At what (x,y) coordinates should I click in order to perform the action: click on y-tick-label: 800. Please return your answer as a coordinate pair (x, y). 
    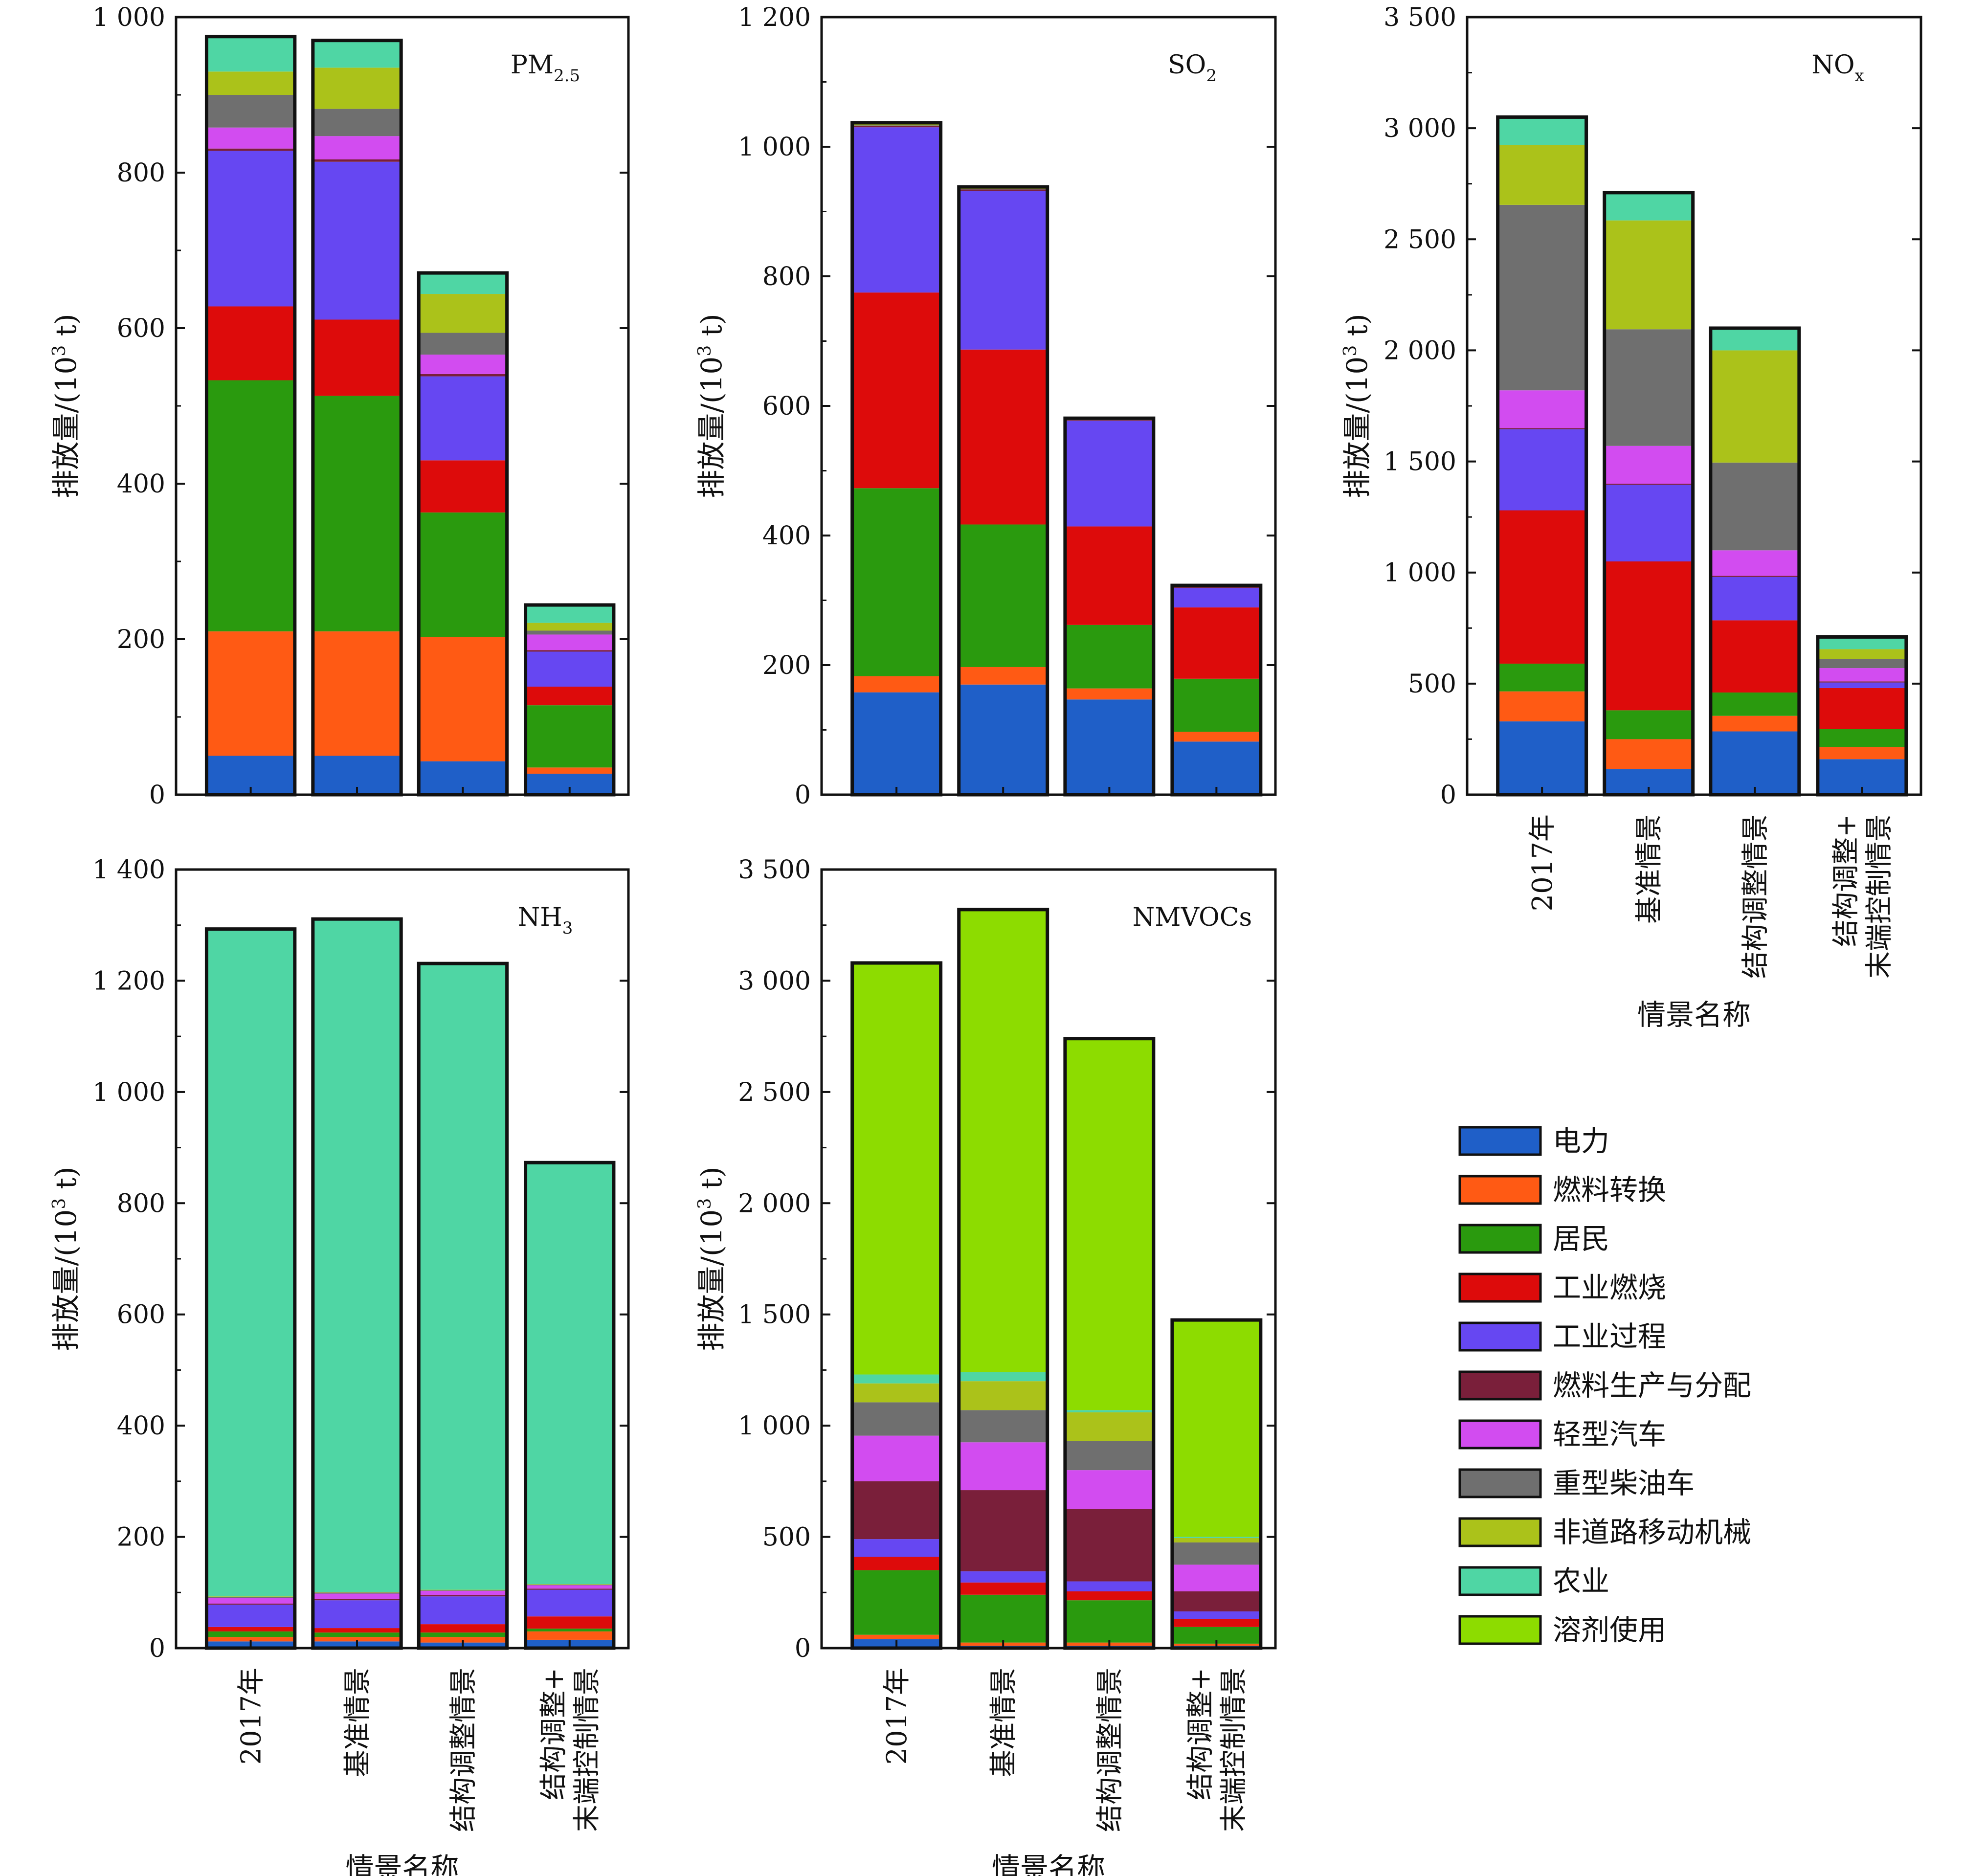
    Looking at the image, I should click on (141, 1203).